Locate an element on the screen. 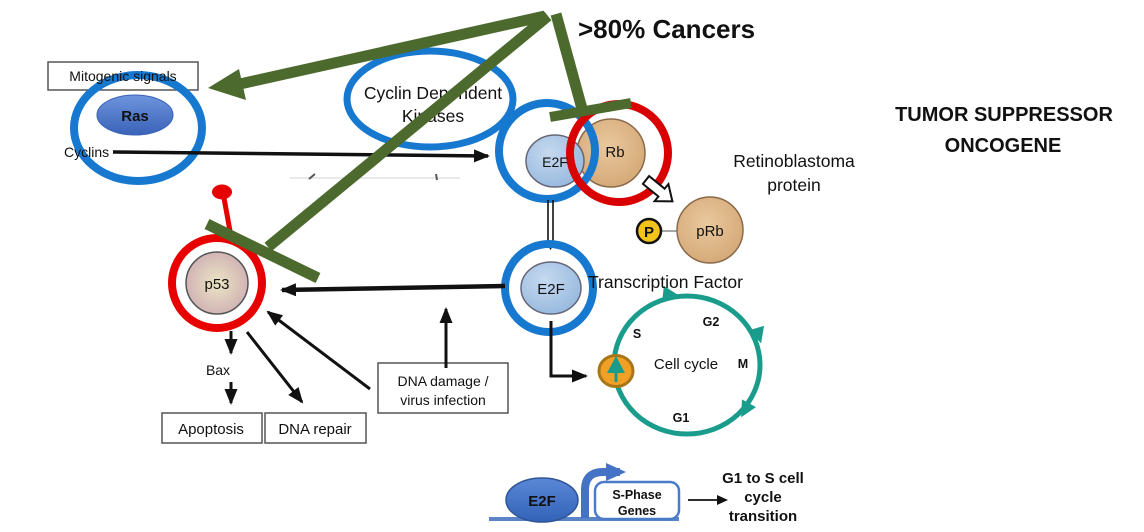  cycle-arrowhead-right is located at coordinates (756, 334).